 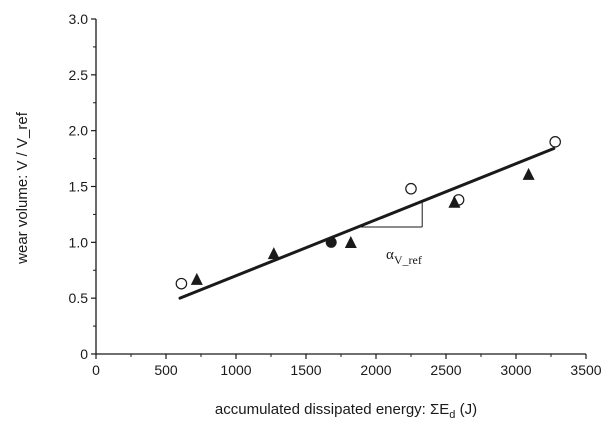 I want to click on x-tick-label: 1000, so click(x=235, y=370).